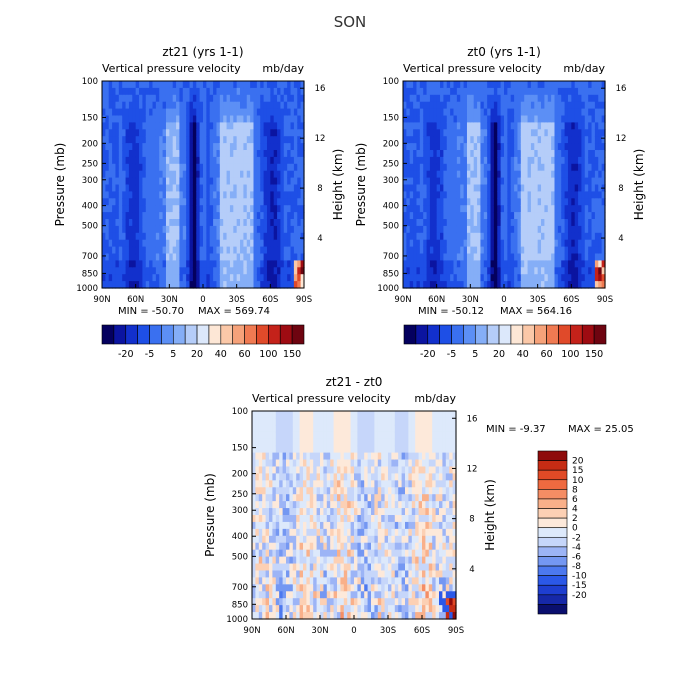  I want to click on max-value: MAX = 564.16, so click(536, 311).